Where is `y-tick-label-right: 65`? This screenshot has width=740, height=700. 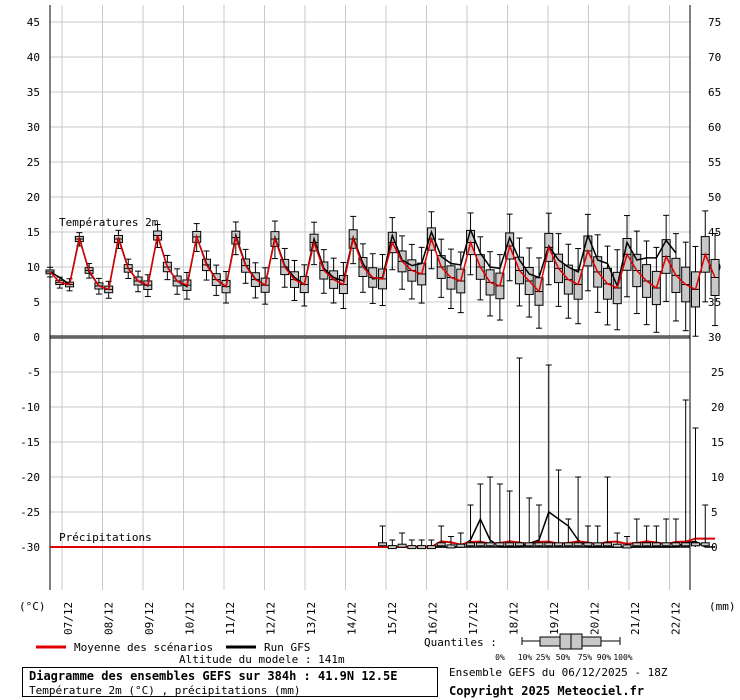
y-tick-label-right: 65 is located at coordinates (714, 92).